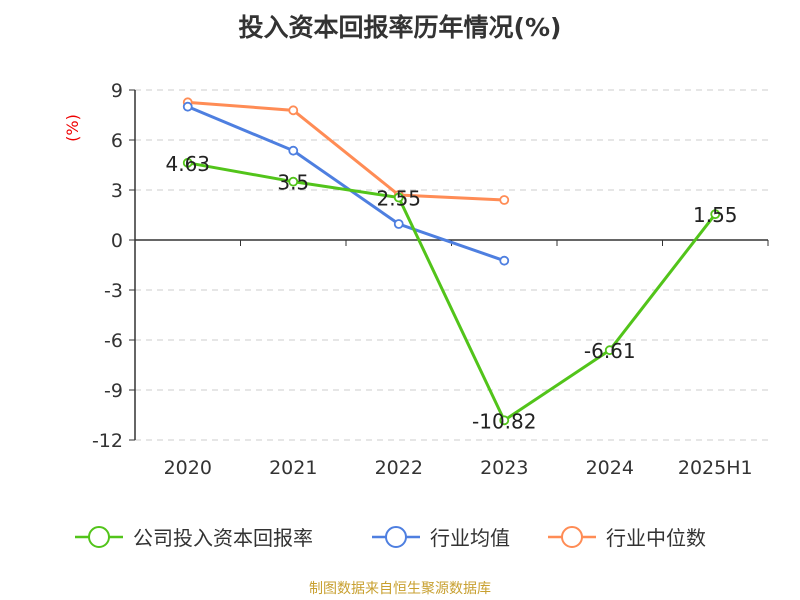  Describe the element at coordinates (117, 141) in the screenshot. I see `y-tick-label: 6` at that location.